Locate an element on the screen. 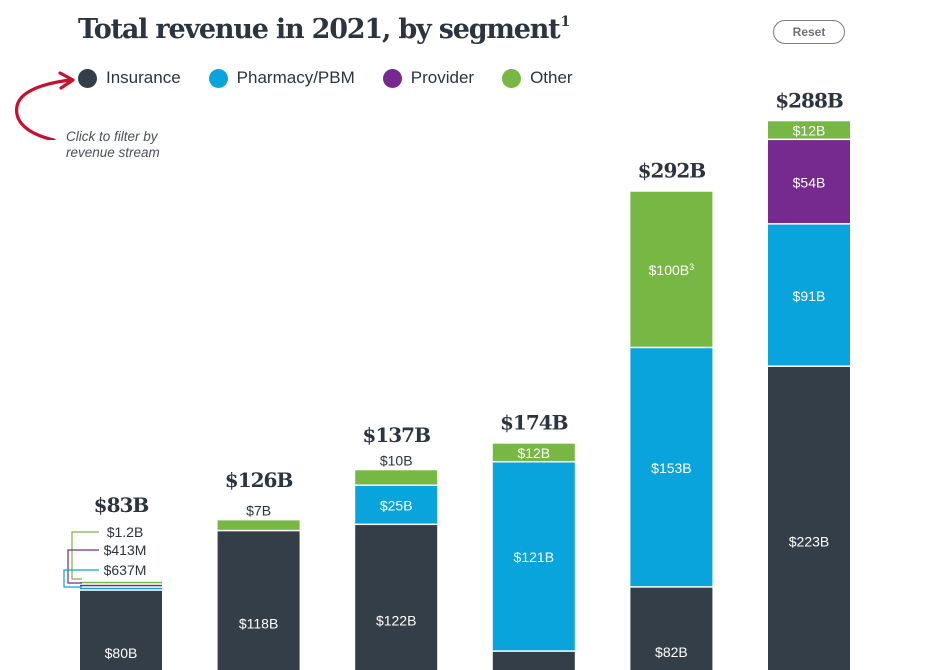 The height and width of the screenshot is (670, 931). legend: Insurance Pharmacy/PBM Provider Other is located at coordinates (339, 78).